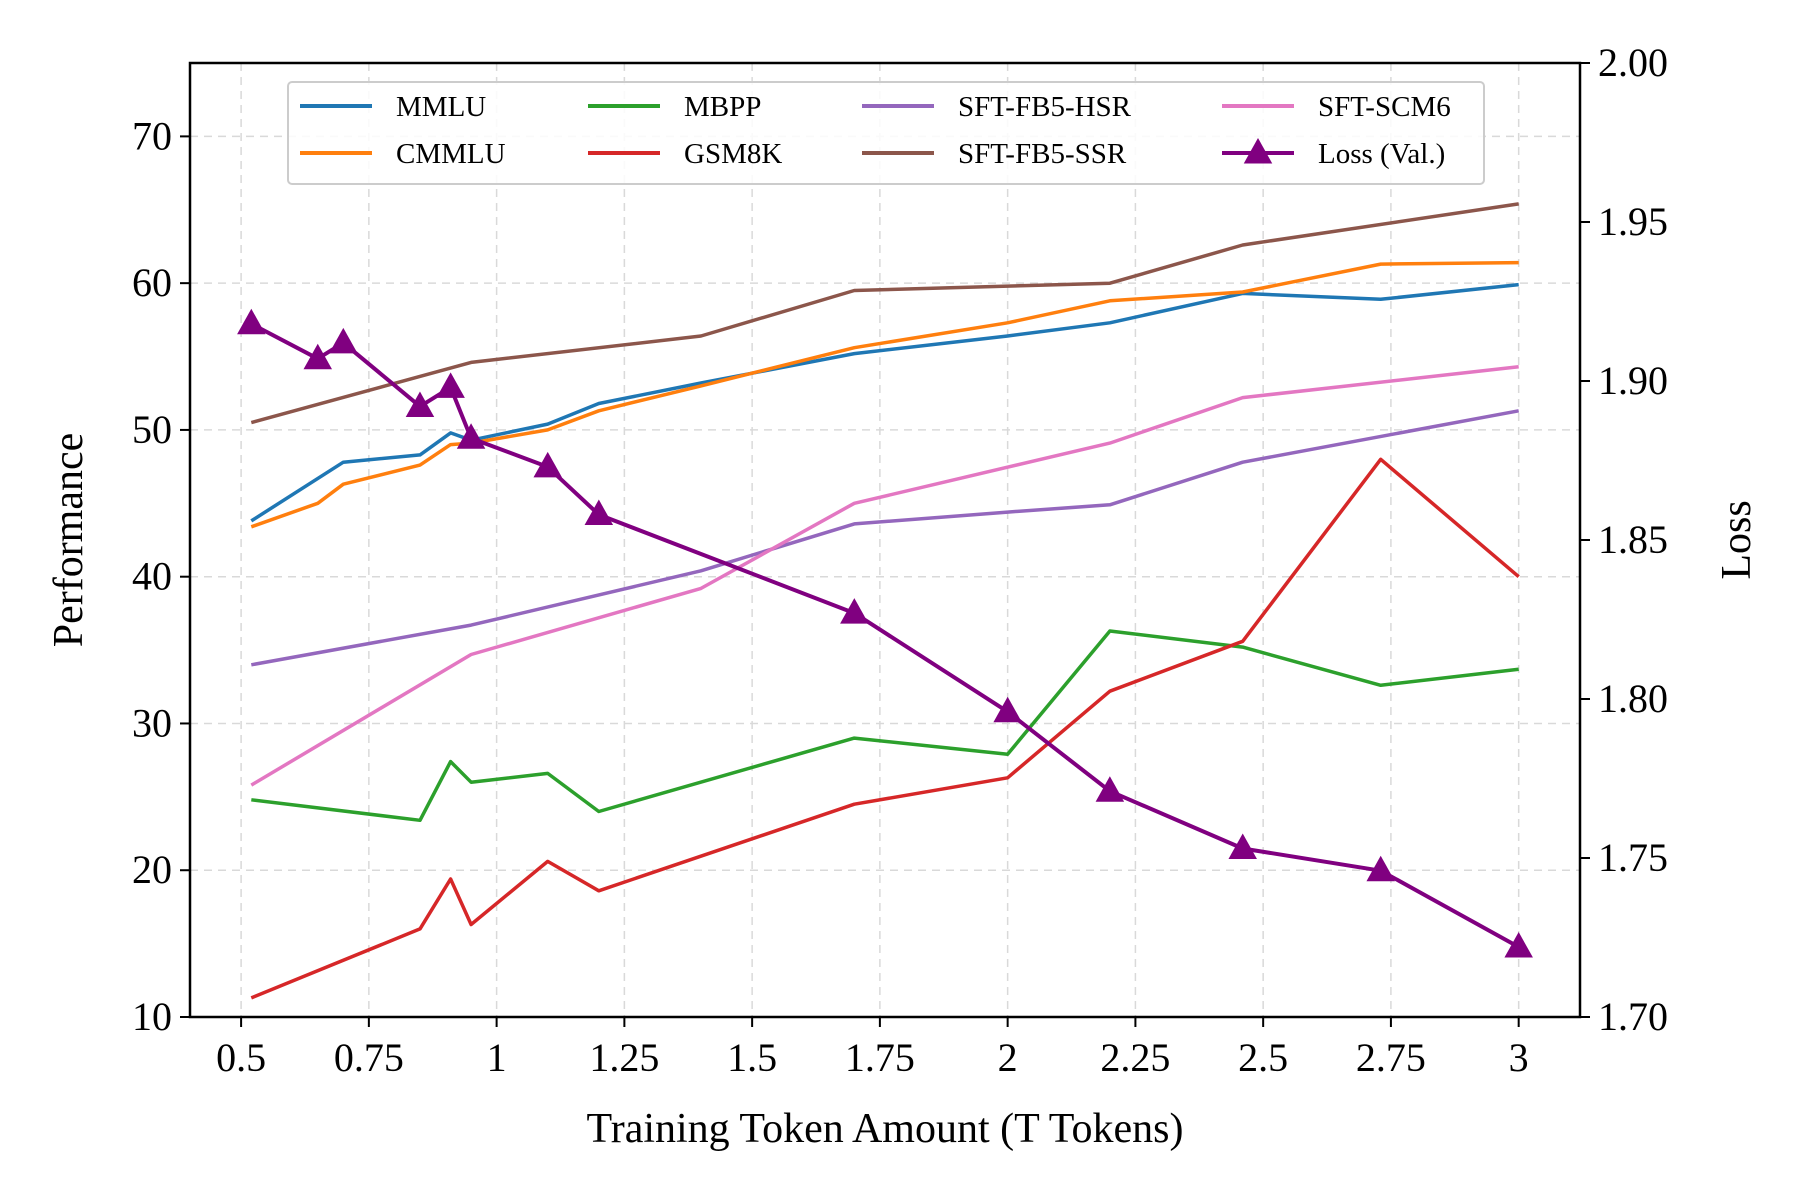  I want to click on legend-label-gsm8k: GSM8K, so click(733, 154).